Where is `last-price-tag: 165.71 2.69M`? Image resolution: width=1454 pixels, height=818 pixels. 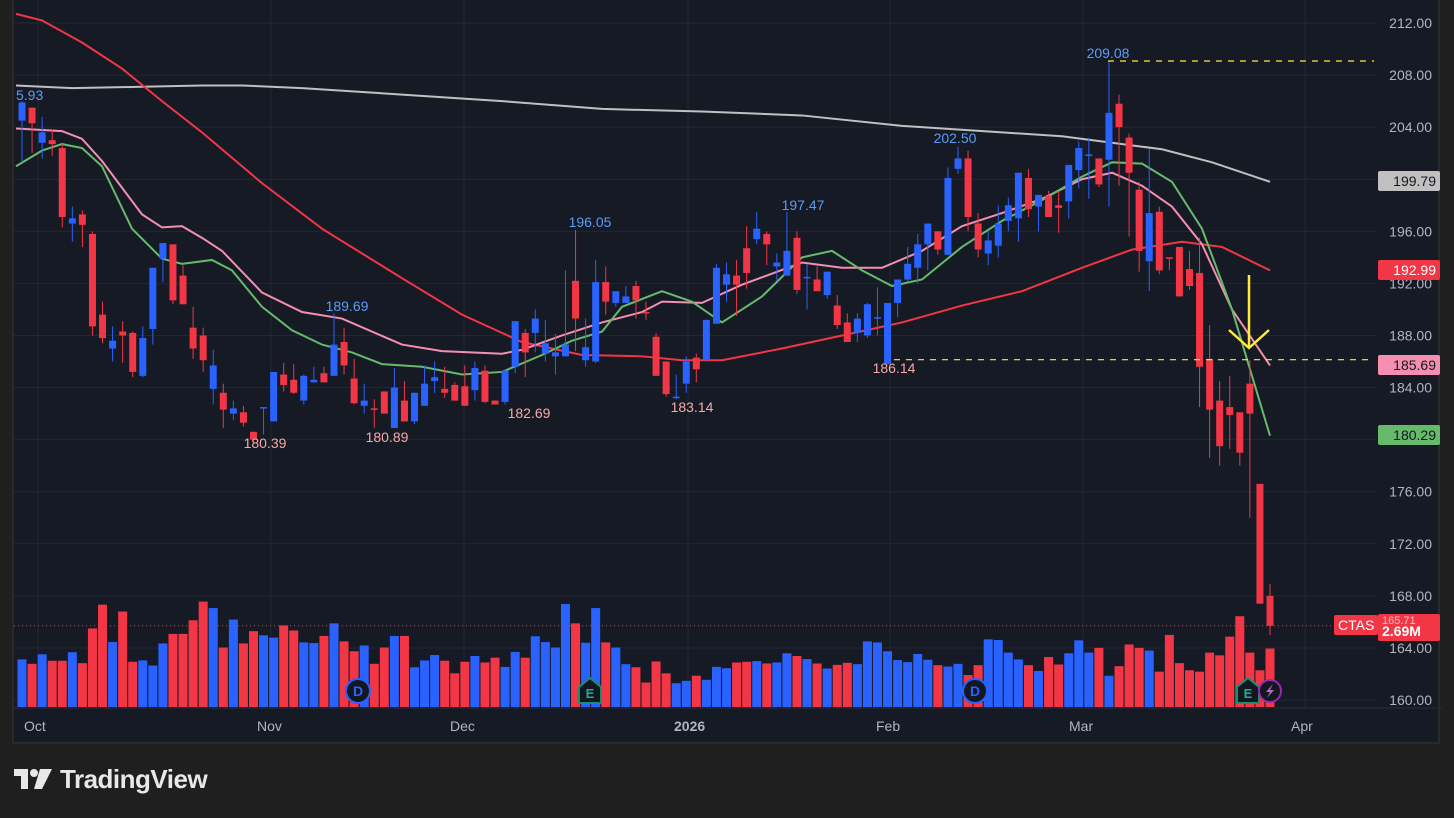 last-price-tag: 165.71 2.69M is located at coordinates (1409, 627).